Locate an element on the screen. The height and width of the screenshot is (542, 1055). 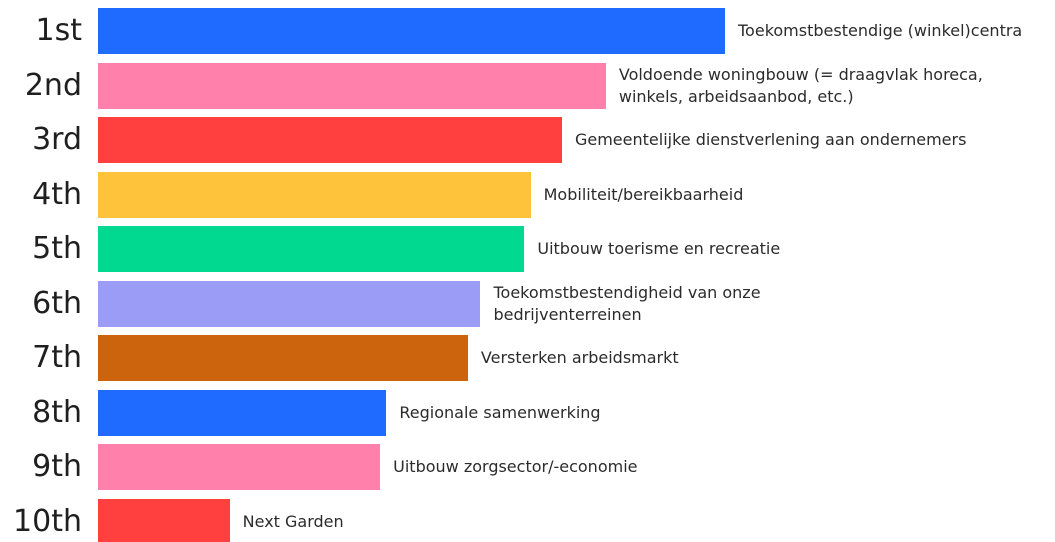
bar-label: Uitbouw zorgsector/-economie is located at coordinates (515, 466).